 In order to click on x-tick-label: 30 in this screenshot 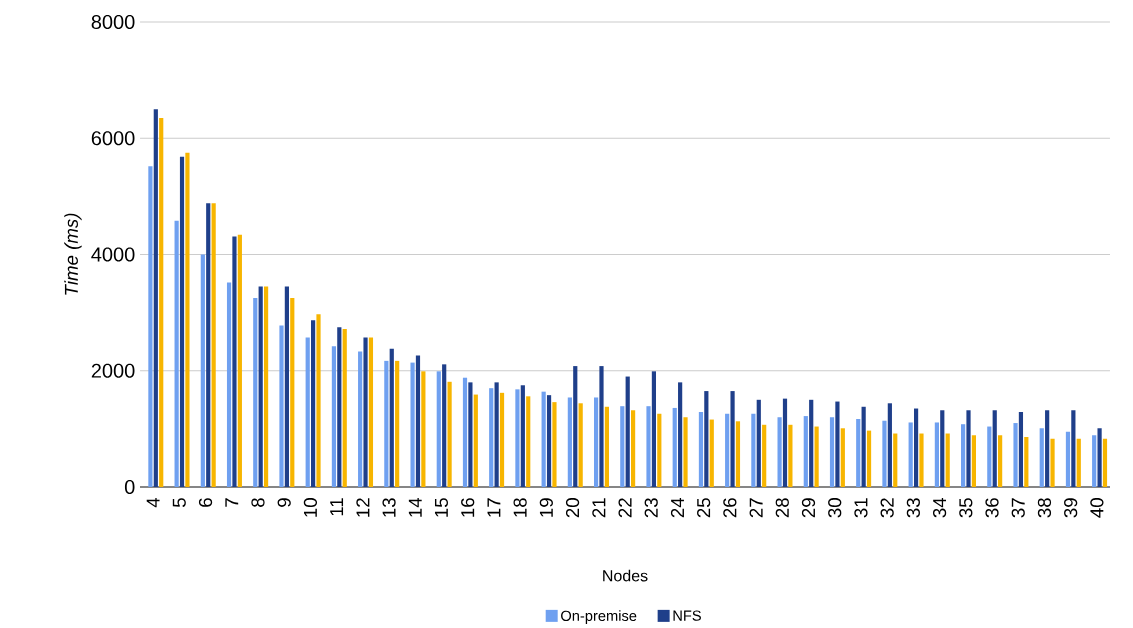, I will do `click(835, 508)`.